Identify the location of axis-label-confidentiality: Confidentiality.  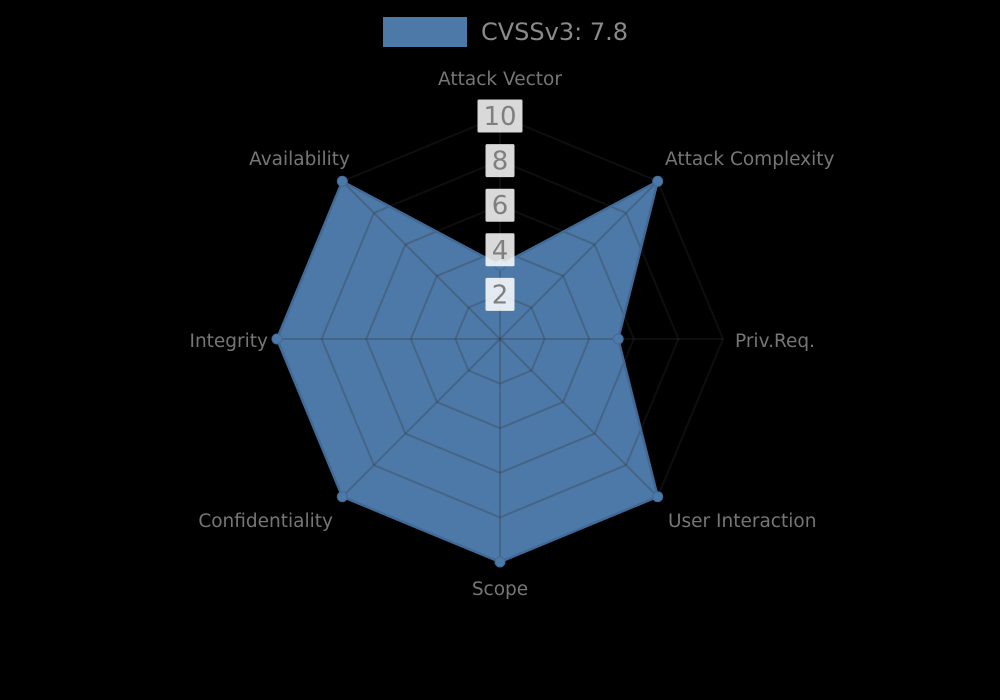
(265, 521).